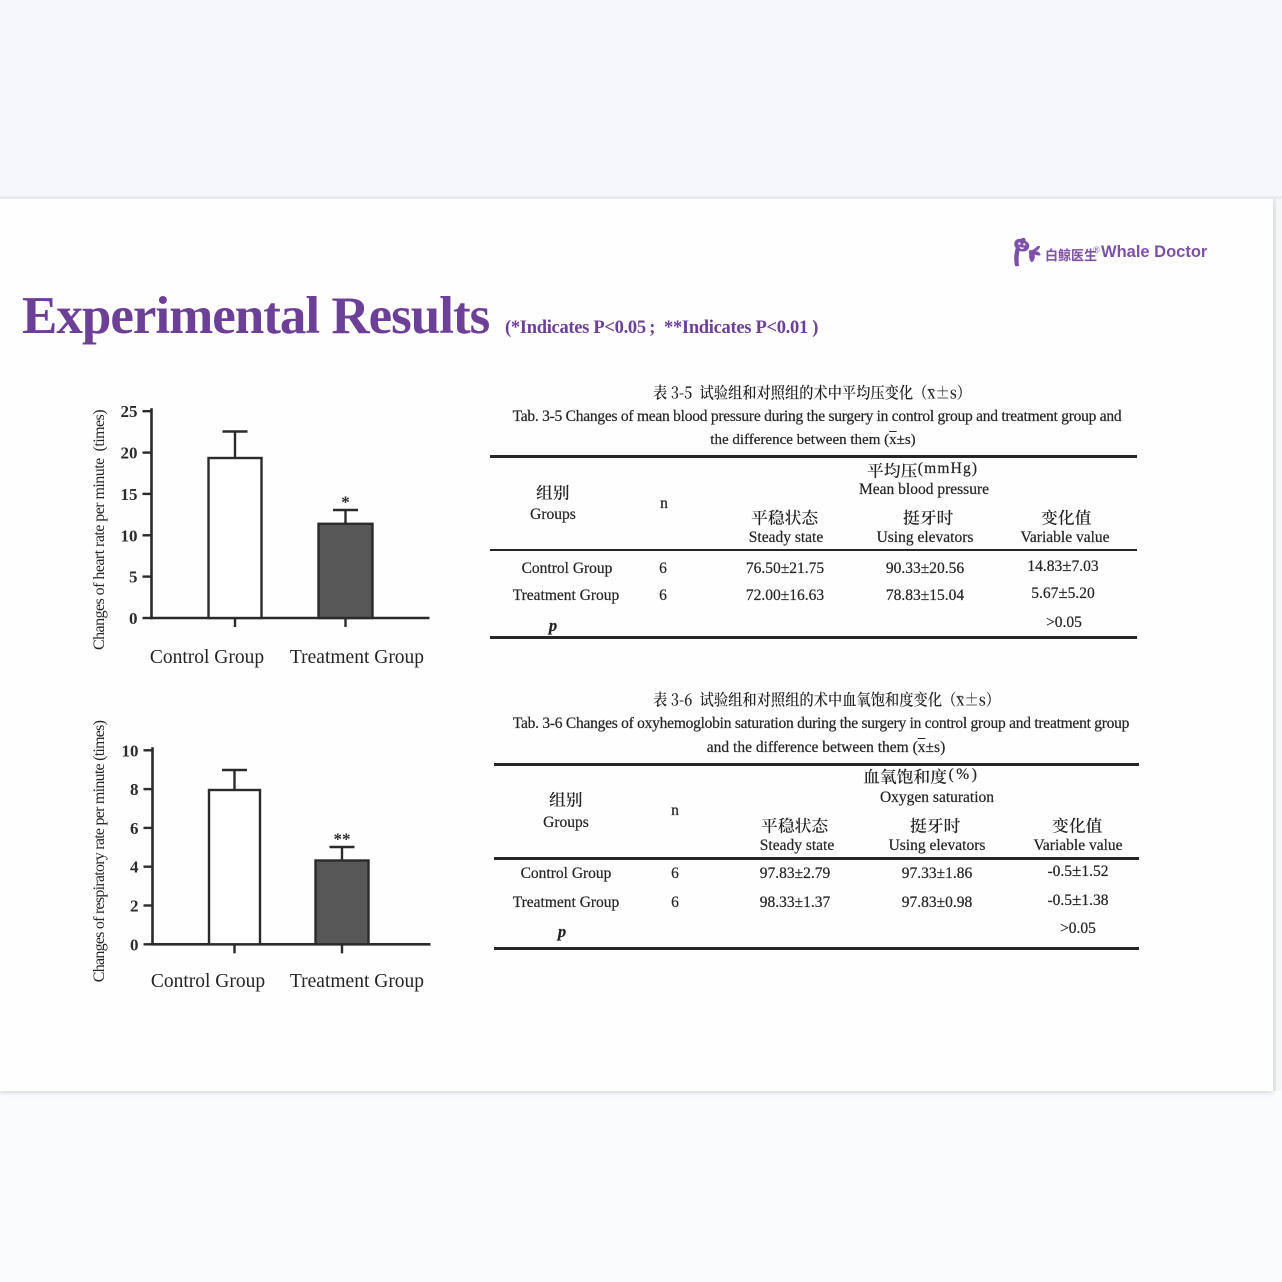 The image size is (1282, 1282). Describe the element at coordinates (134, 867) in the screenshot. I see `svg-text: 4` at that location.